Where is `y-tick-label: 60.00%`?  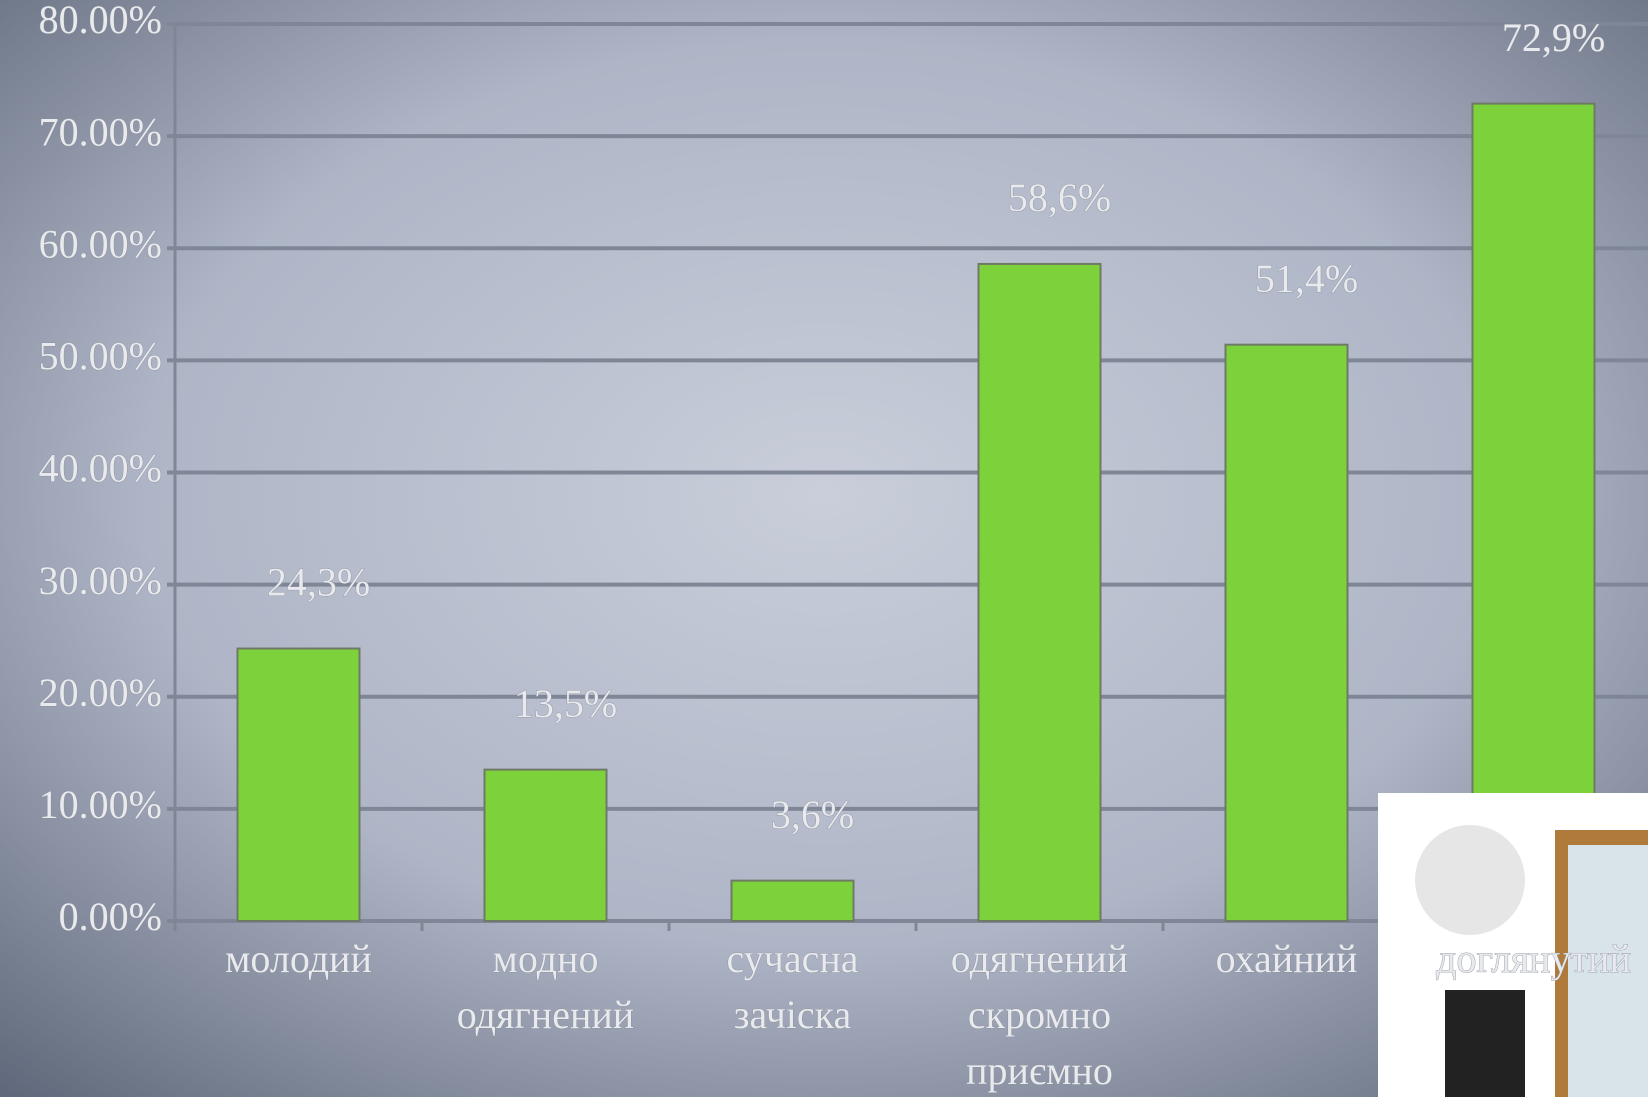
y-tick-label: 60.00% is located at coordinates (100, 243).